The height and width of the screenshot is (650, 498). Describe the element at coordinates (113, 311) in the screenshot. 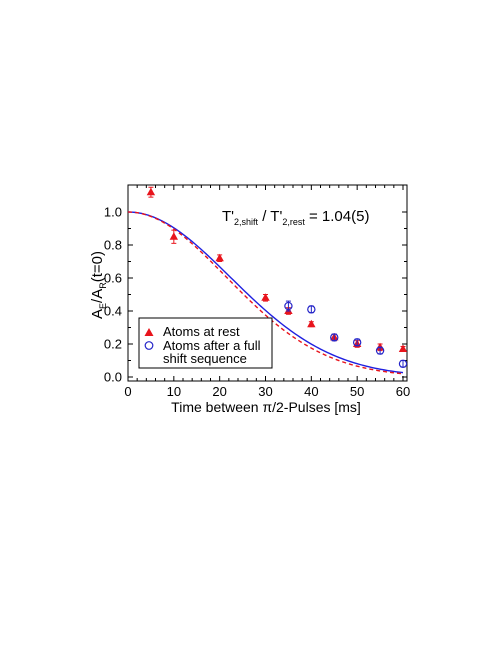

I see `y-tick-label: 0.4` at that location.